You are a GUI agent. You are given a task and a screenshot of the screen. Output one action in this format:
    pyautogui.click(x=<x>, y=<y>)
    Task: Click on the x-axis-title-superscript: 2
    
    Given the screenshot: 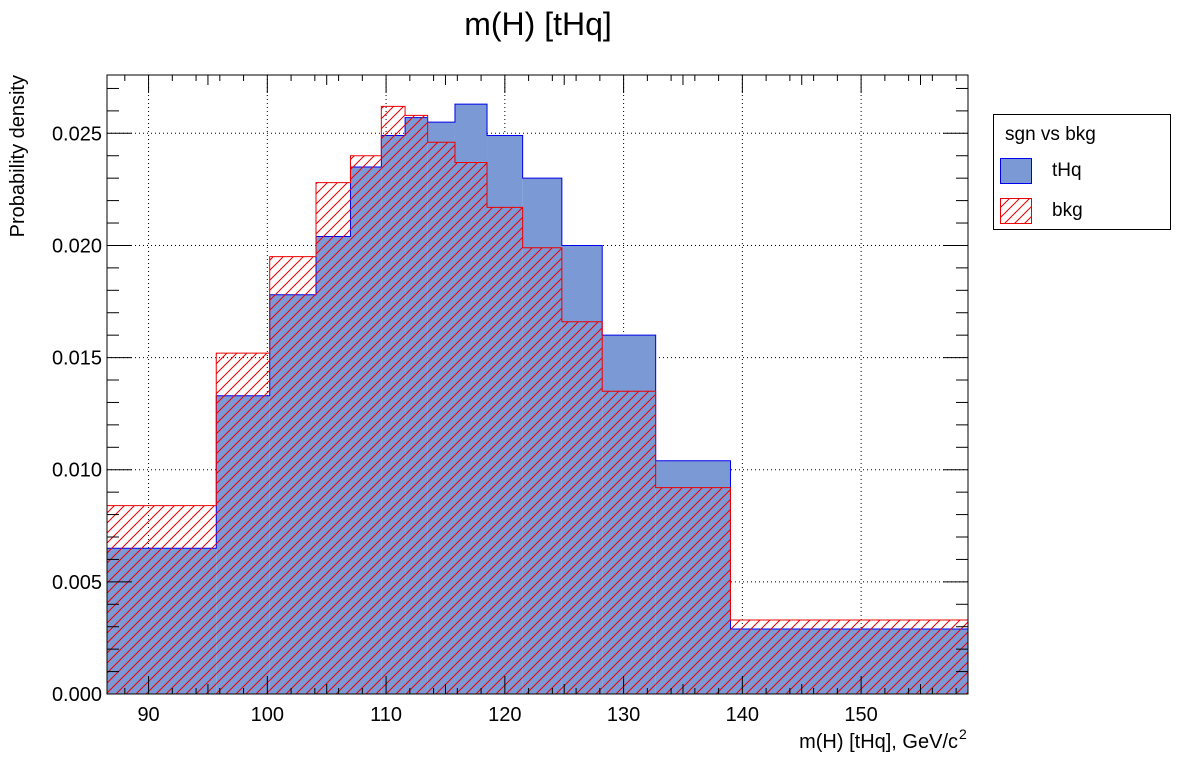 What is the action you would take?
    pyautogui.click(x=963, y=734)
    